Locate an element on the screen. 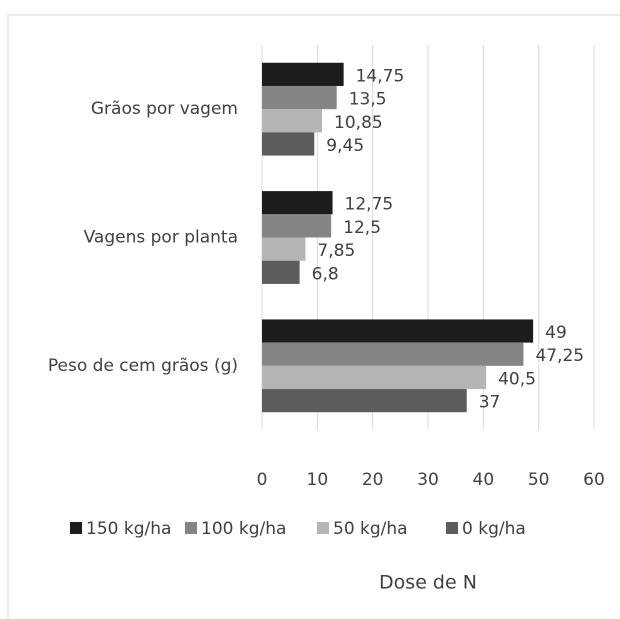  data-label: 10,85 is located at coordinates (358, 123).